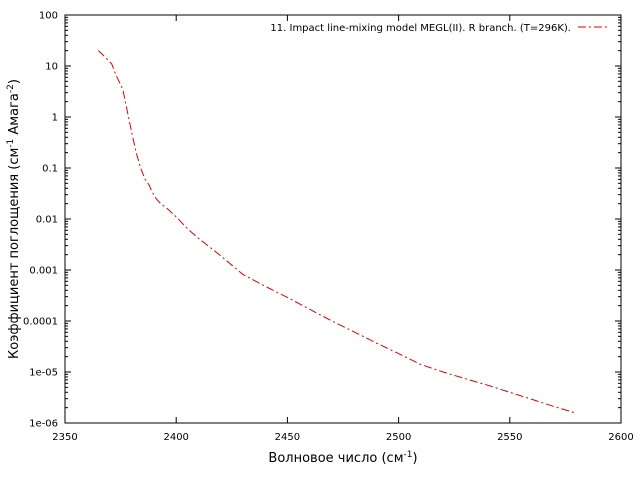 Image resolution: width=640 pixels, height=480 pixels. Describe the element at coordinates (48, 16) in the screenshot. I see `y-tick-label: 100` at that location.